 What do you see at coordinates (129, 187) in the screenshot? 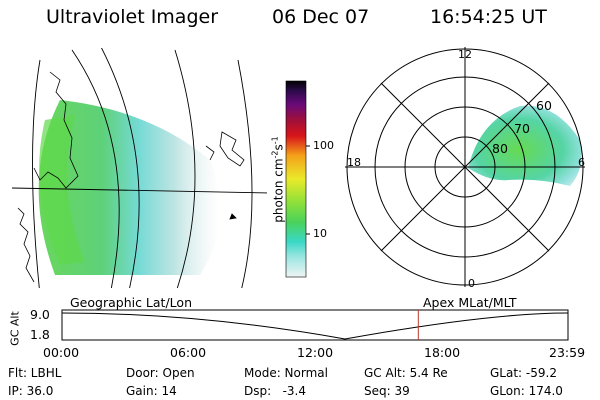
I see `aurora-emission-region` at bounding box center [129, 187].